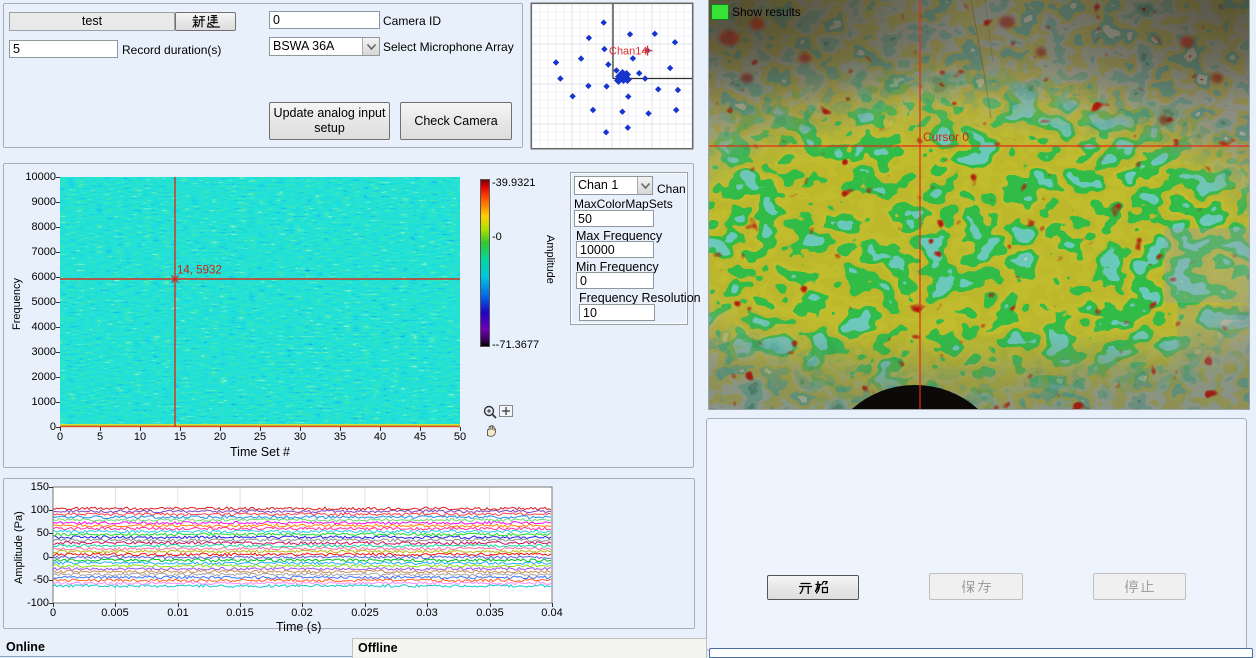 The image size is (1256, 658). Describe the element at coordinates (628, 52) in the screenshot. I see `svg-text: Chan14` at that location.